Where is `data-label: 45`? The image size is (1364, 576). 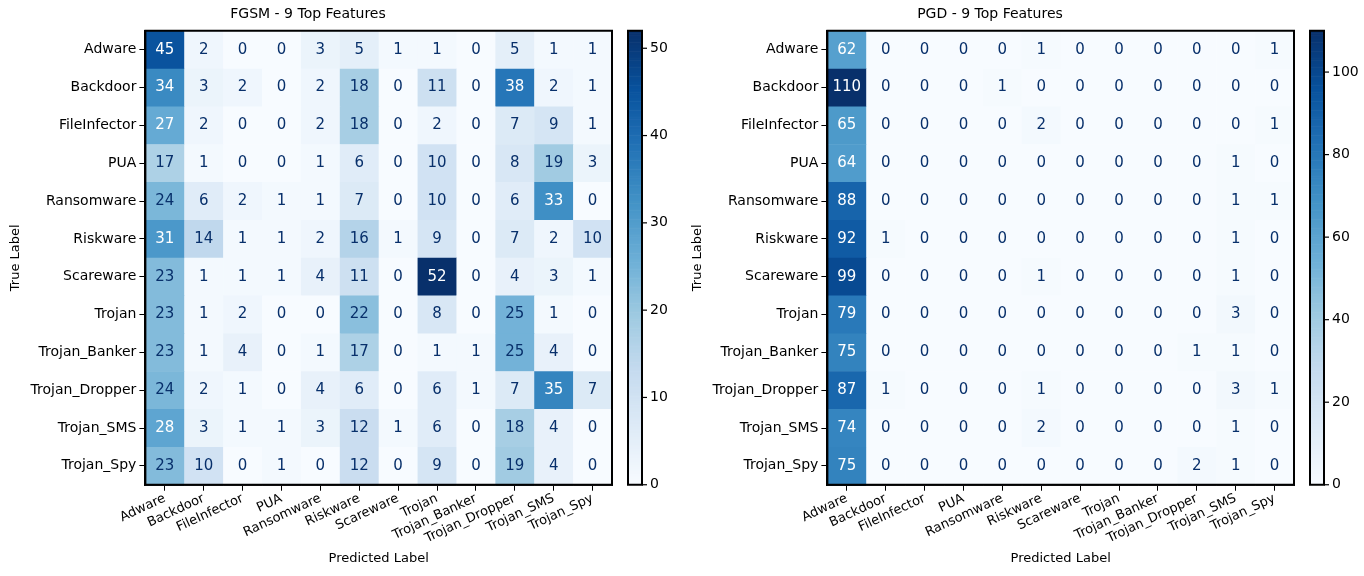
data-label: 45 is located at coordinates (165, 48).